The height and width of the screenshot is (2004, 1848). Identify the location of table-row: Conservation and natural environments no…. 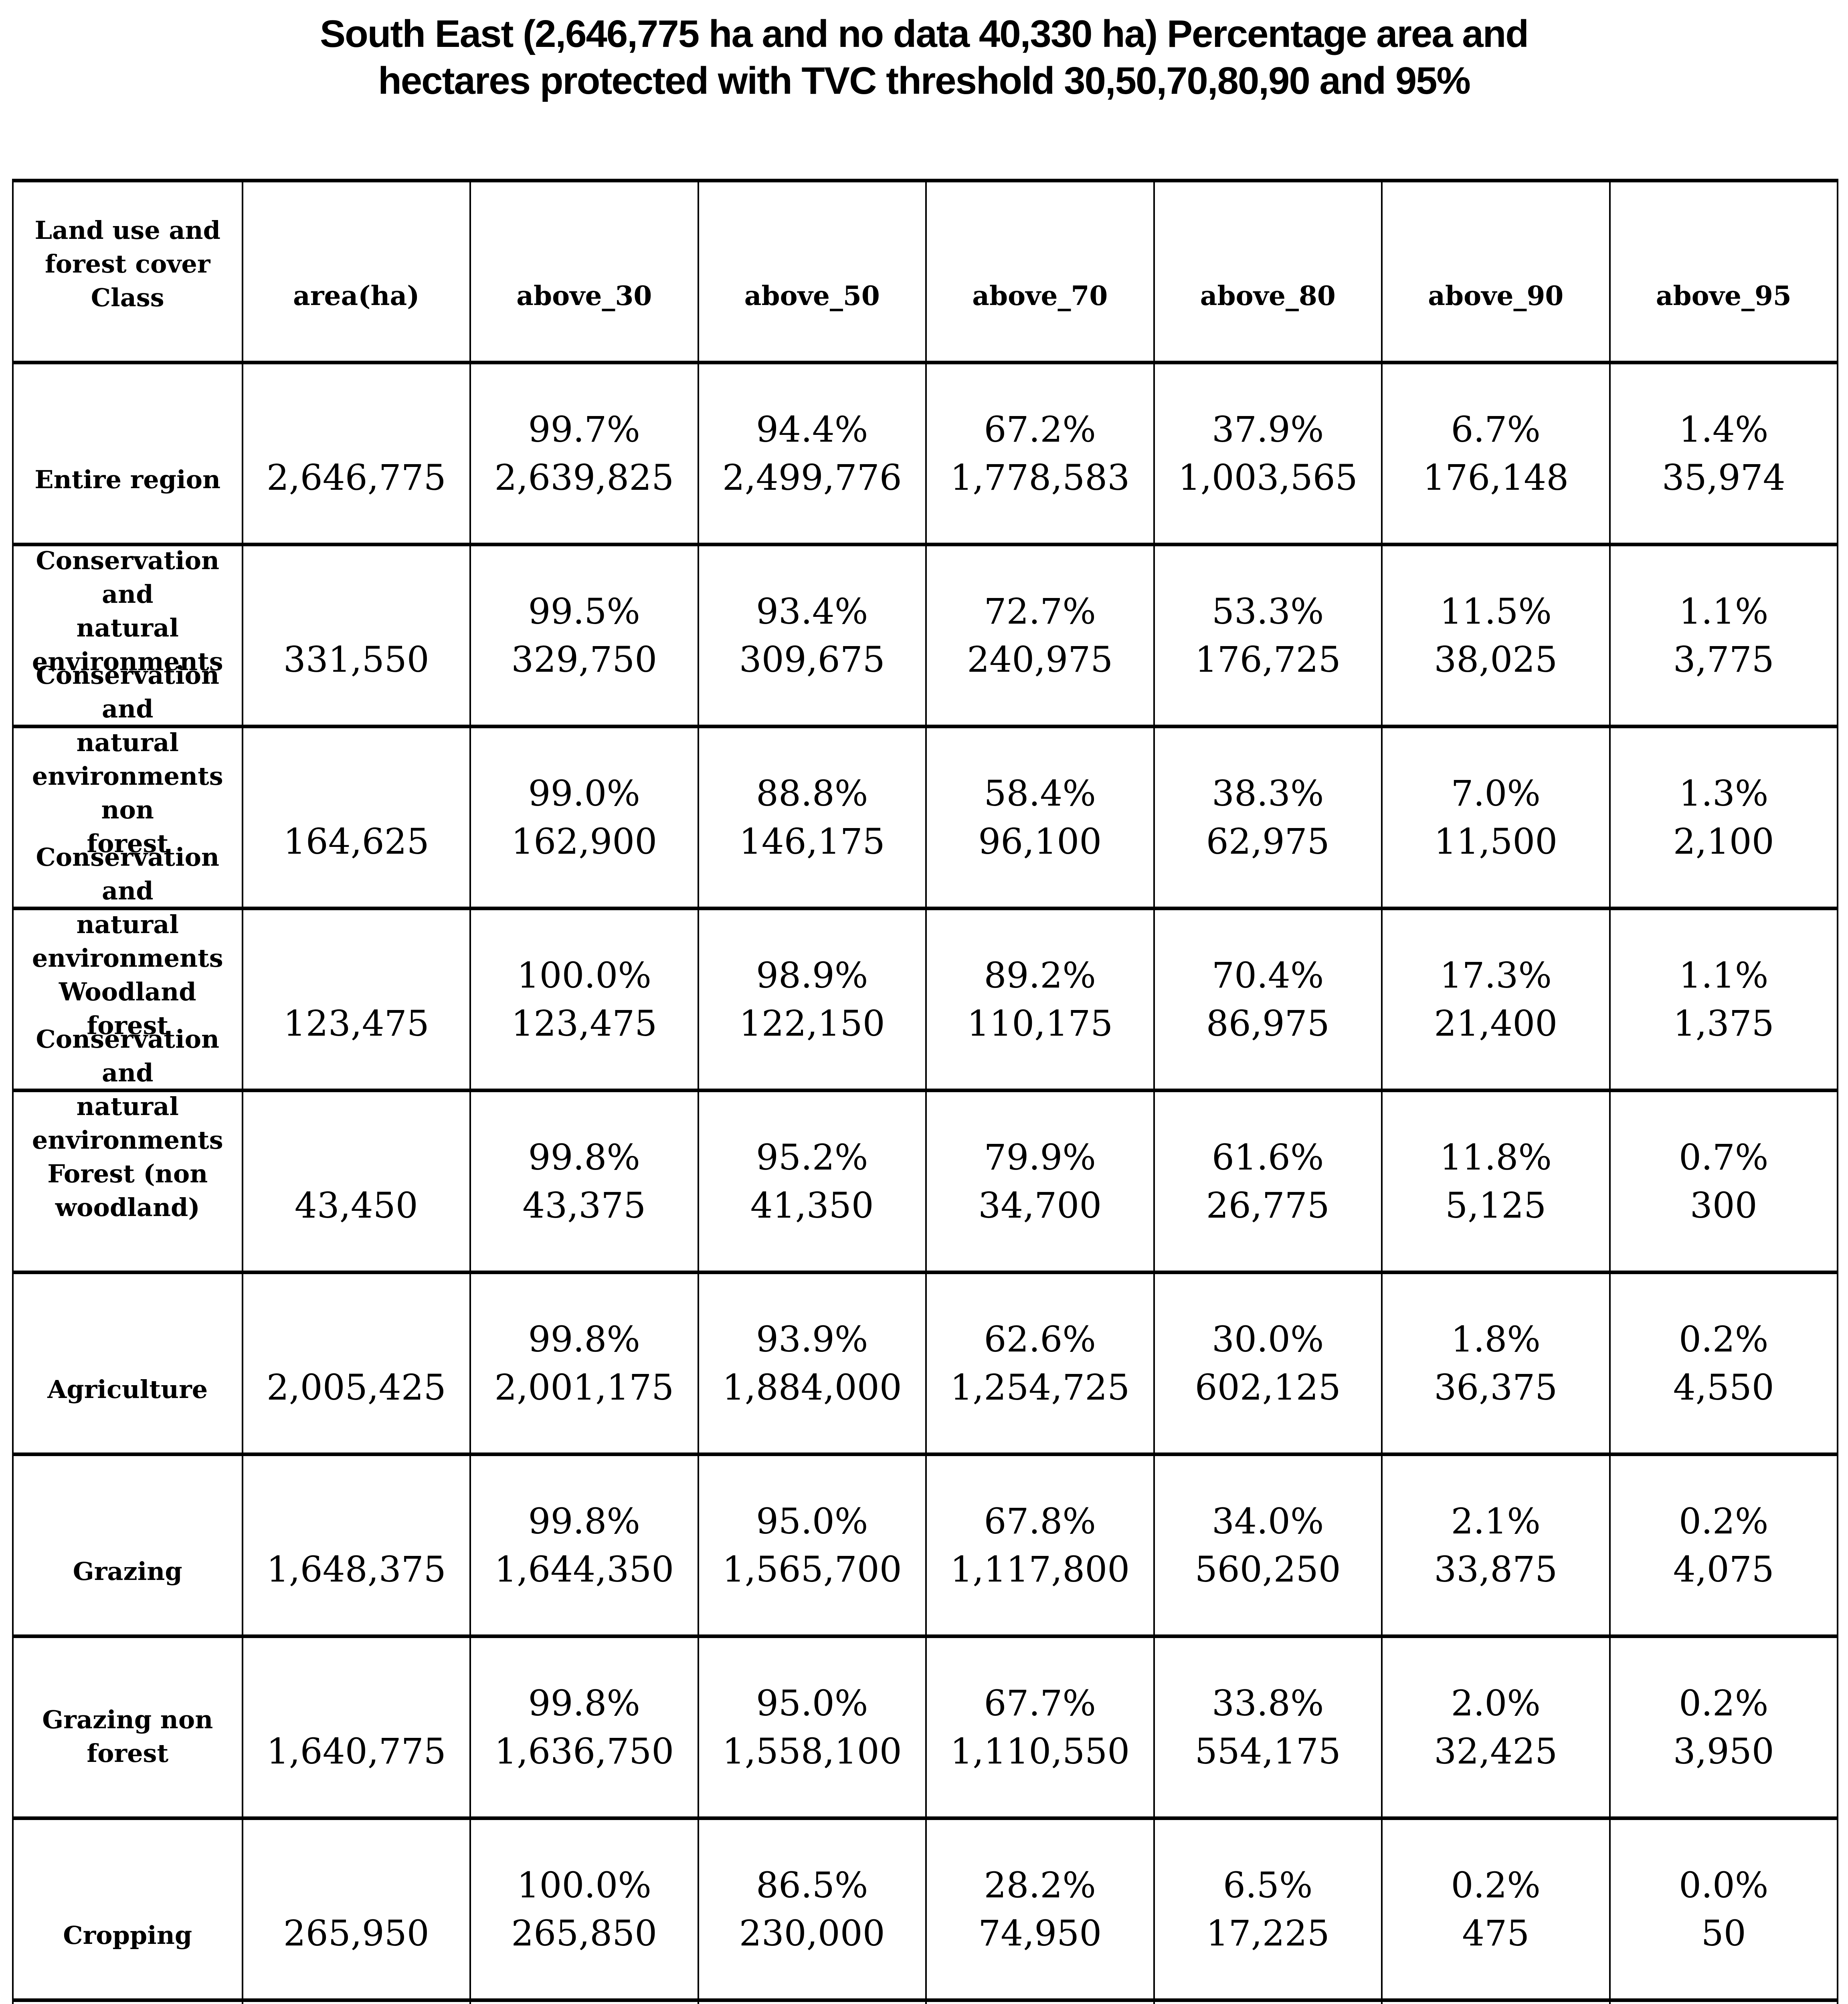
(925, 784).